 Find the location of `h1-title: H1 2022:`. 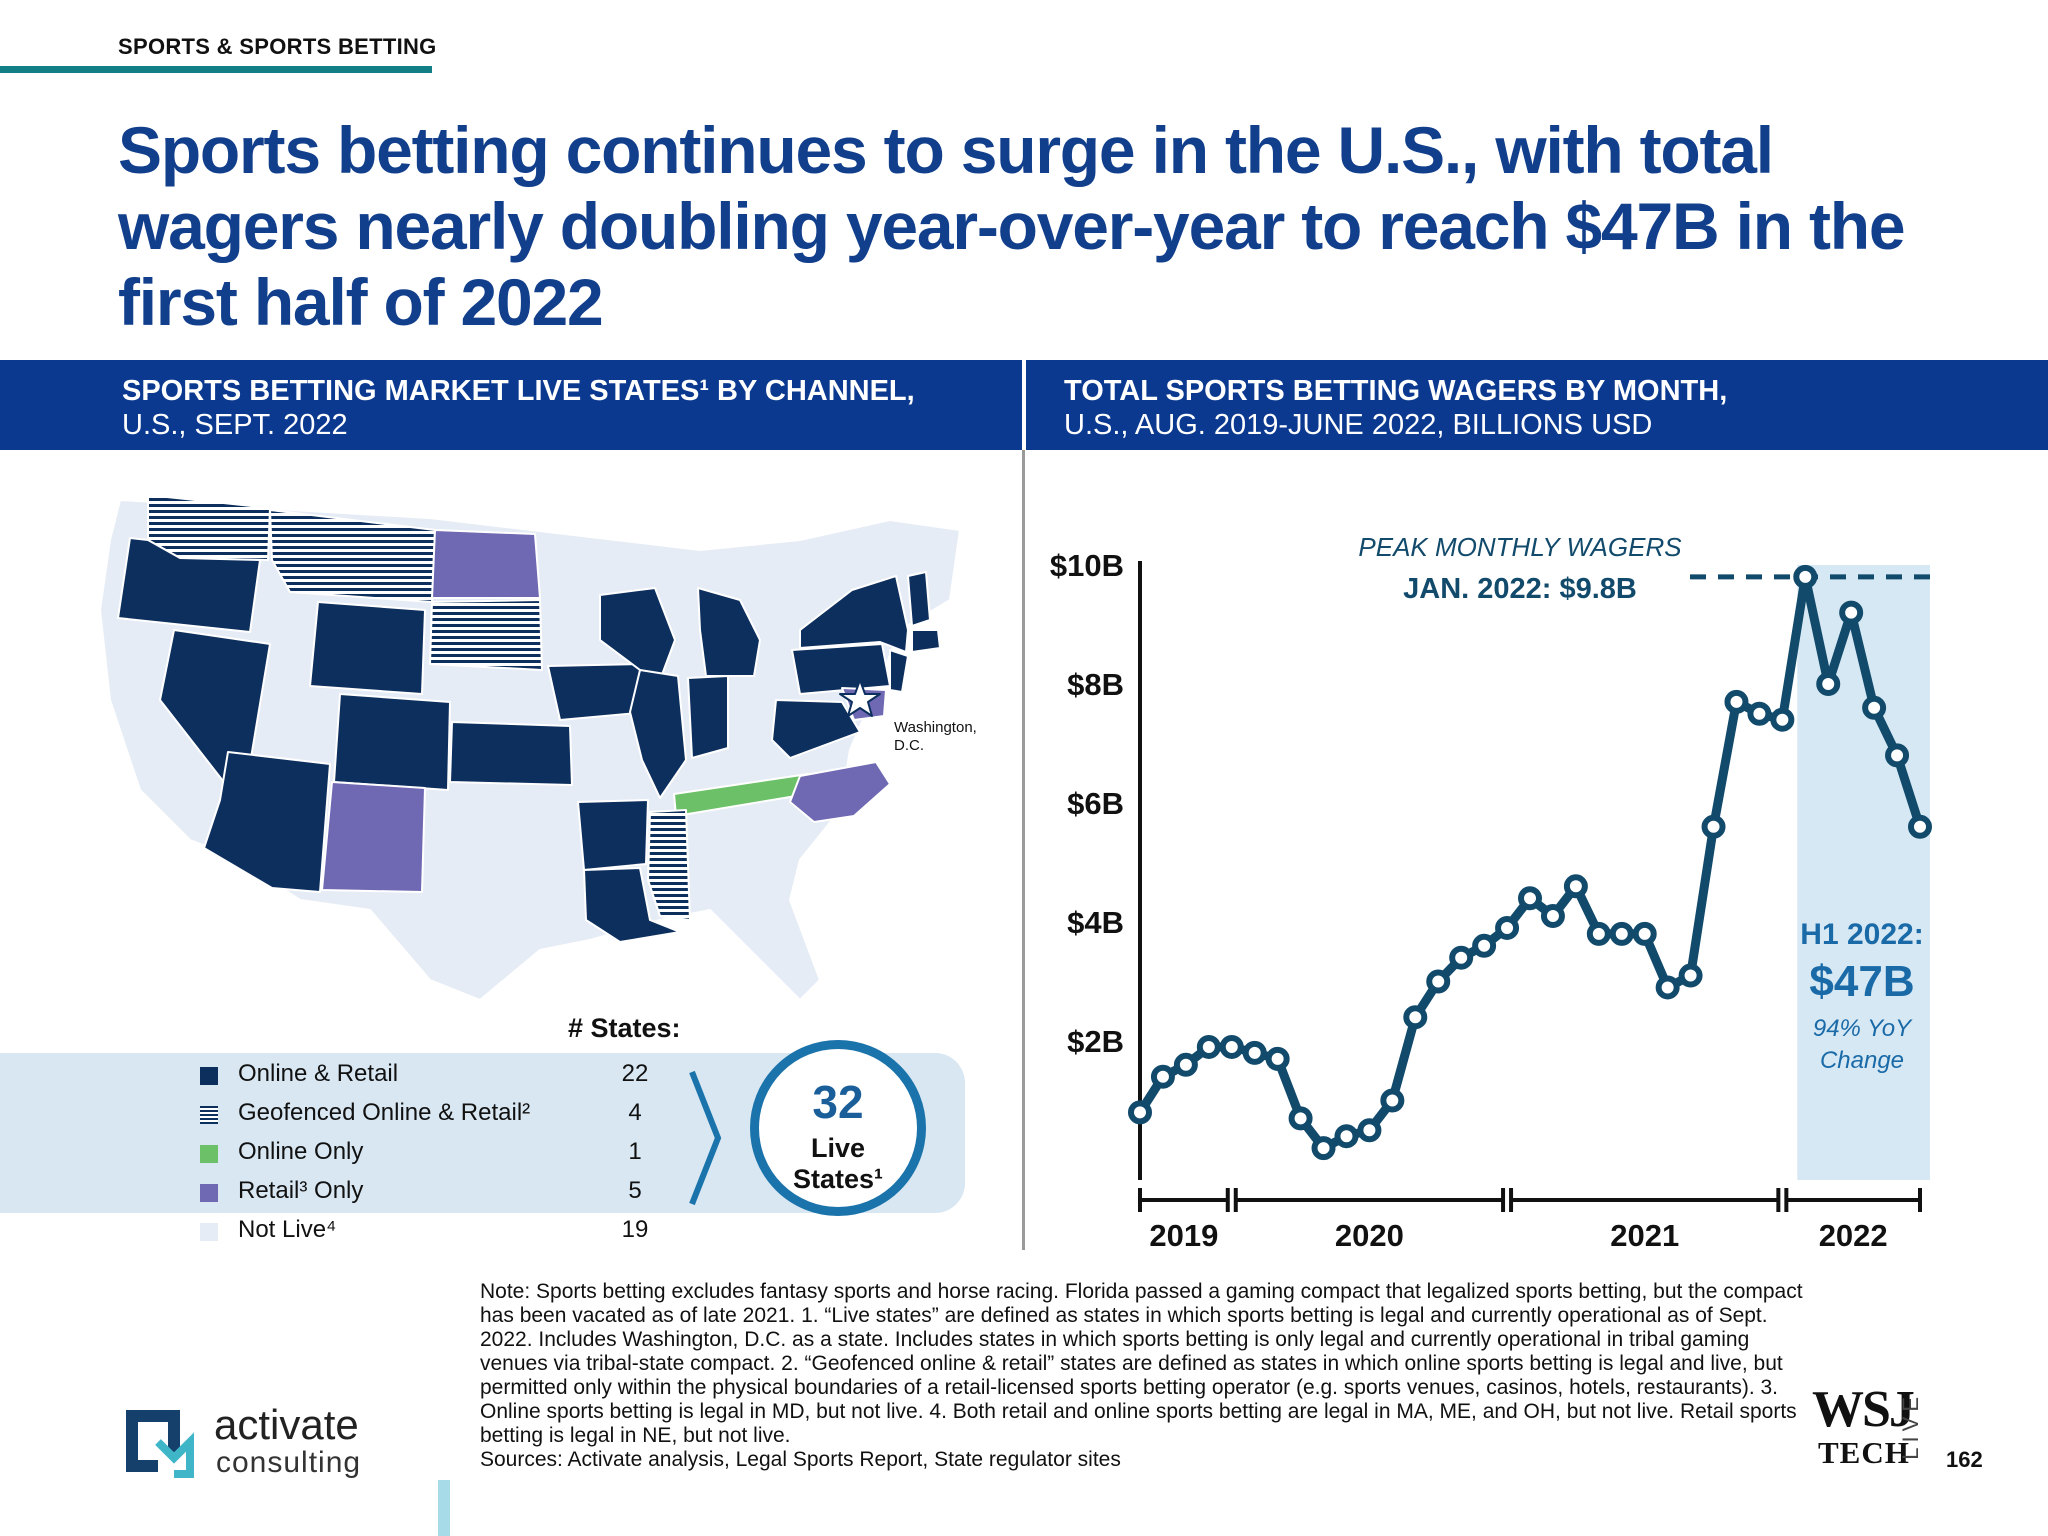

h1-title: H1 2022: is located at coordinates (1861, 934).